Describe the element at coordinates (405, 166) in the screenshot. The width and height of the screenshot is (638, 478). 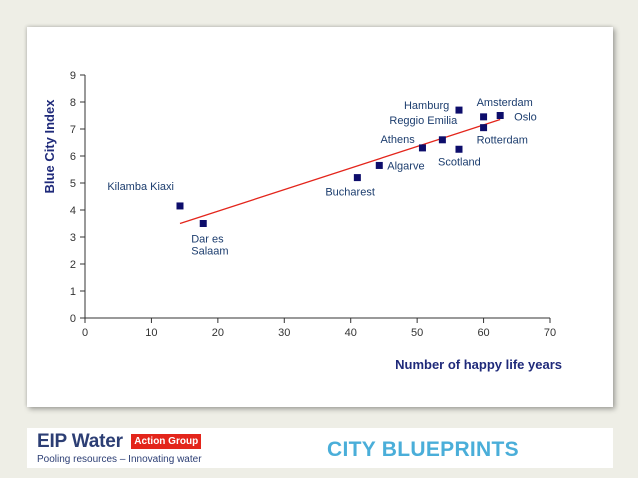
I see `point-label: Algarve` at that location.